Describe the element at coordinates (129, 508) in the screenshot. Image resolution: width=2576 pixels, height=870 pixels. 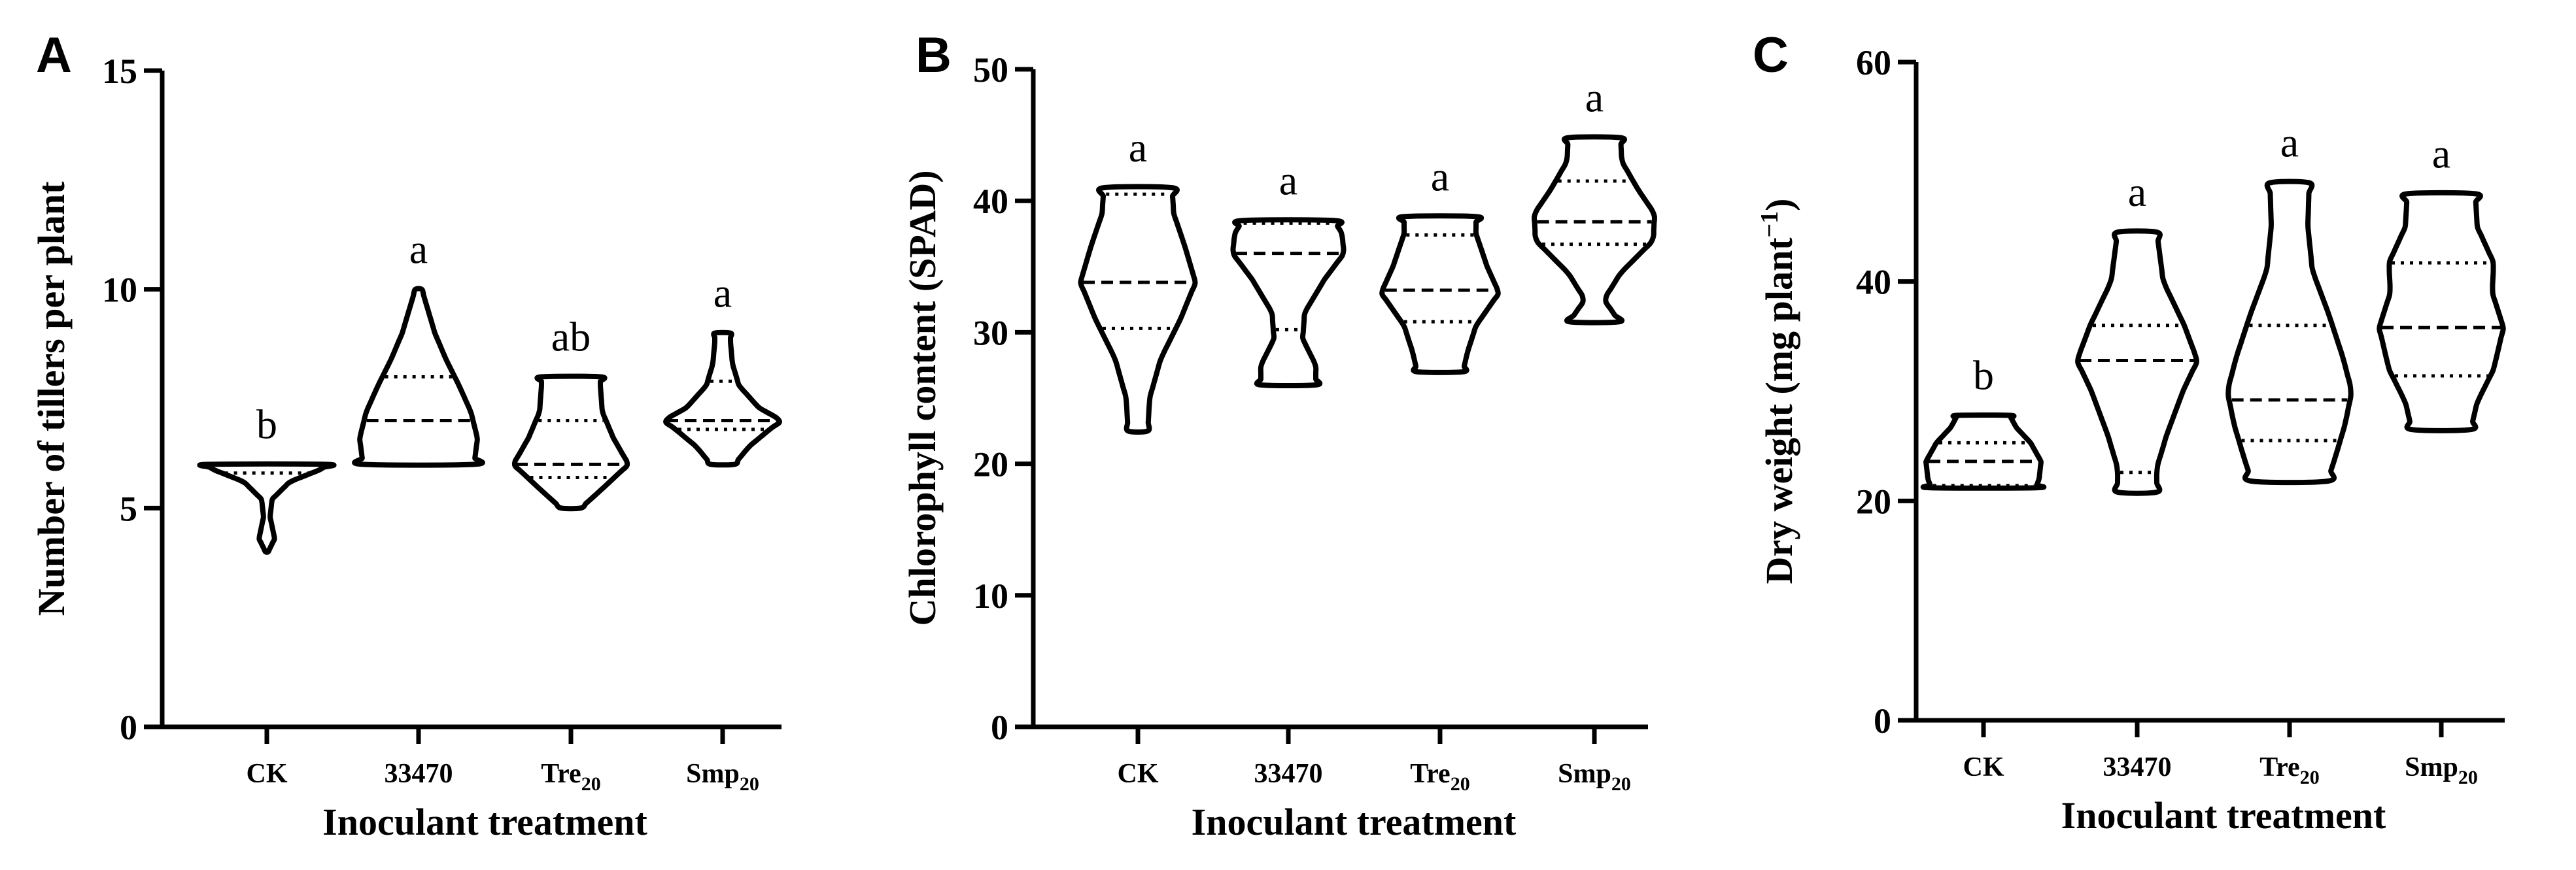
I see `y-tick-label: 5` at that location.